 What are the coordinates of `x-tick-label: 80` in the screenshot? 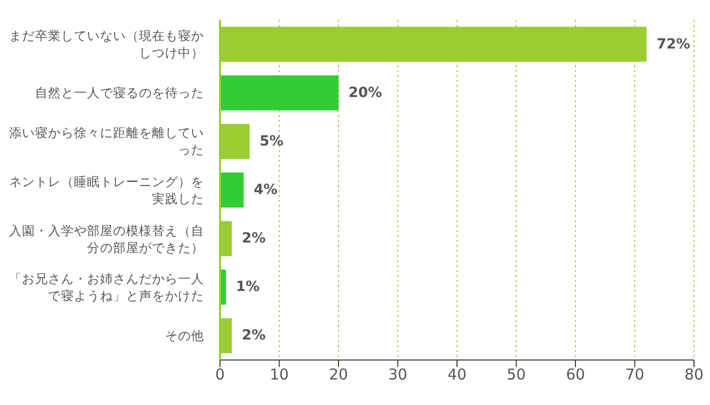 It's located at (694, 375).